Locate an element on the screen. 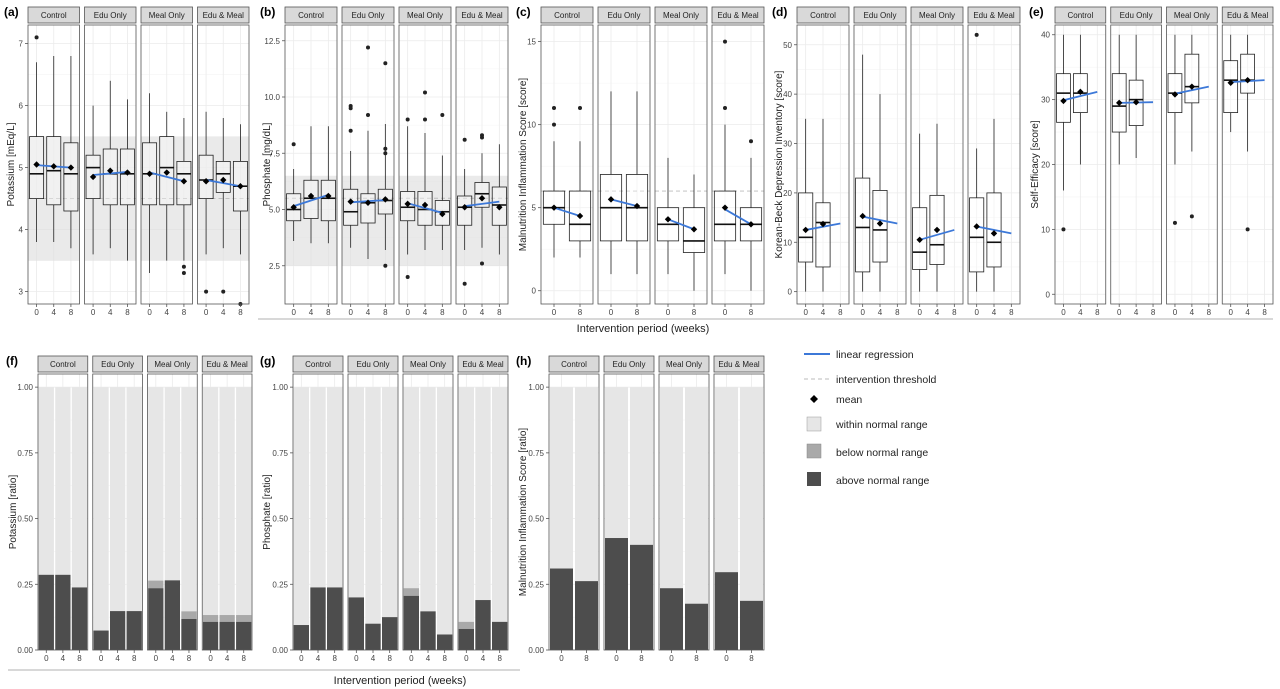 This screenshot has width=1280, height=689. facet-g-0: Control 0 4 8 is located at coordinates (318, 509).